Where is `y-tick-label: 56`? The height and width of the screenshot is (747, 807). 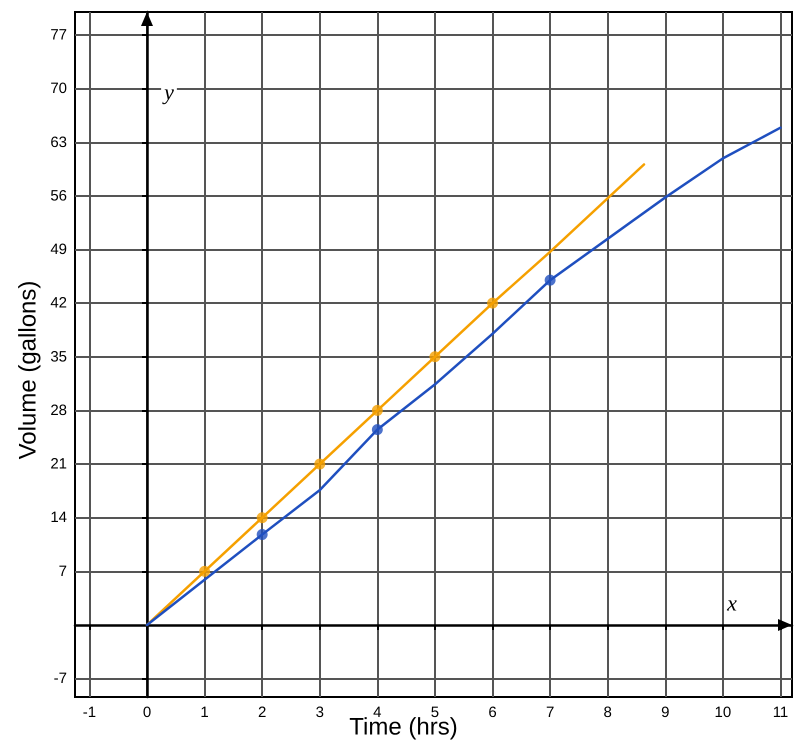
y-tick-label: 56 is located at coordinates (58, 195).